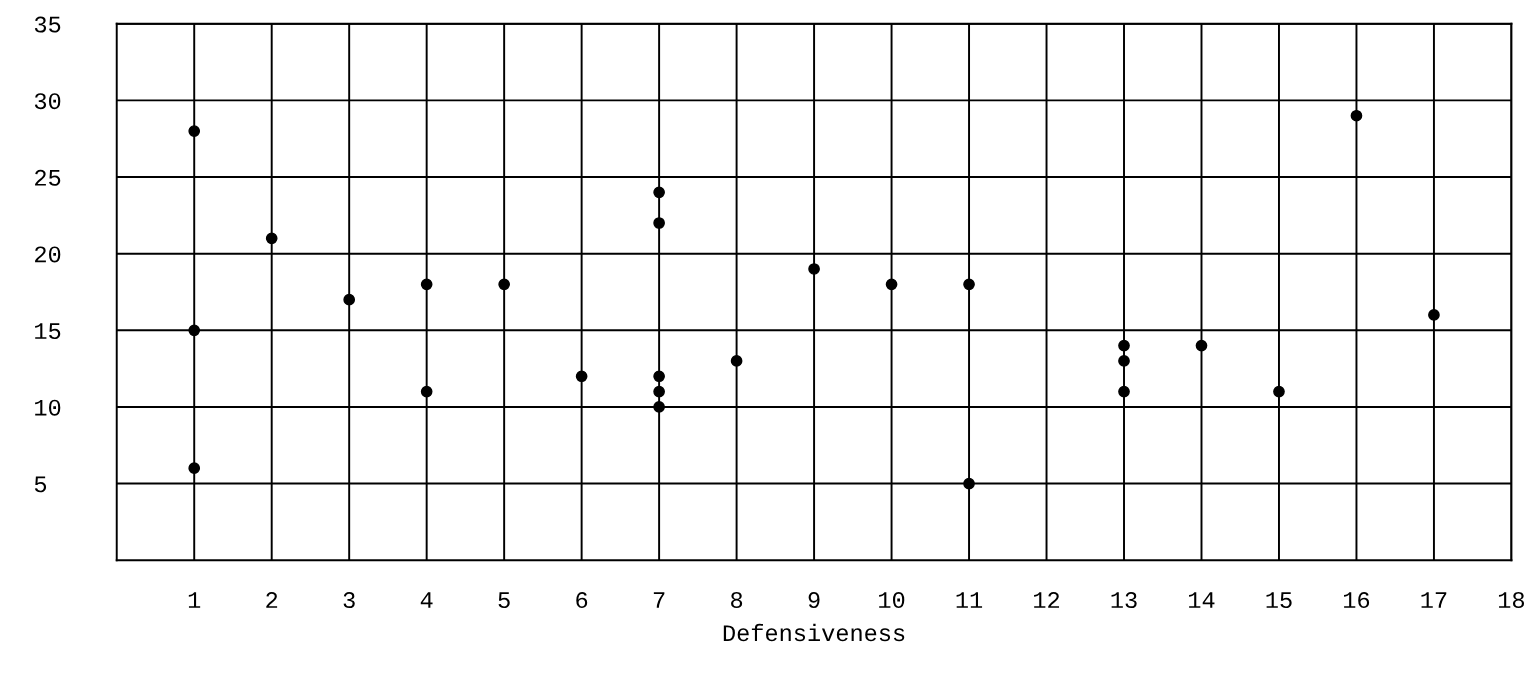 This screenshot has height=679, width=1536. Describe the element at coordinates (48, 254) in the screenshot. I see `y-tick-label: 20` at that location.